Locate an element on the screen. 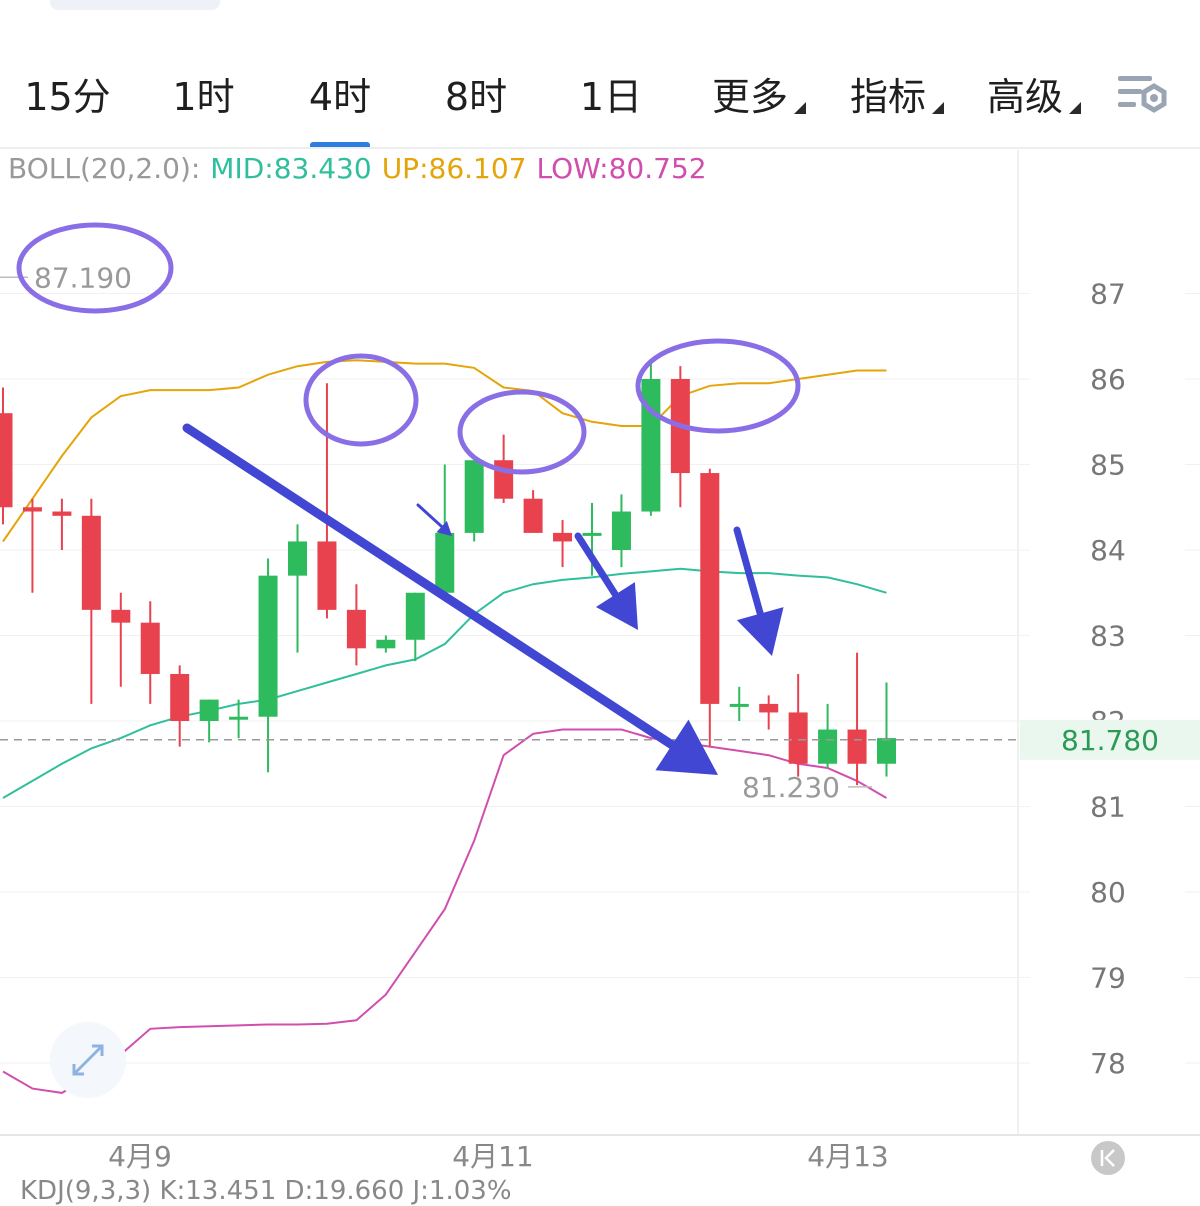 This screenshot has height=1206, width=1200. expand-icon is located at coordinates (88, 1060).